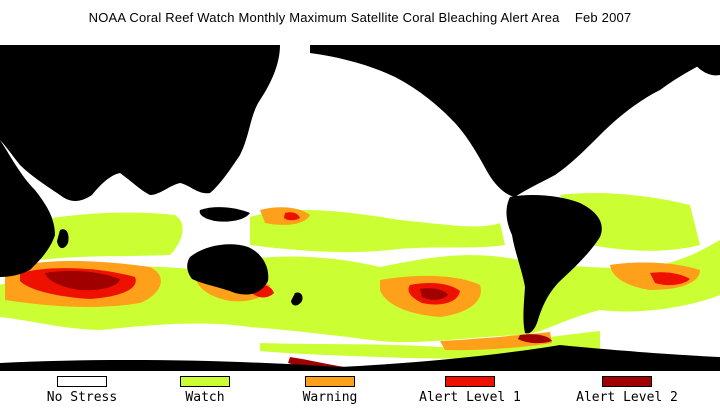 The height and width of the screenshot is (411, 720). I want to click on alert2-zone-south-indian, so click(82, 281).